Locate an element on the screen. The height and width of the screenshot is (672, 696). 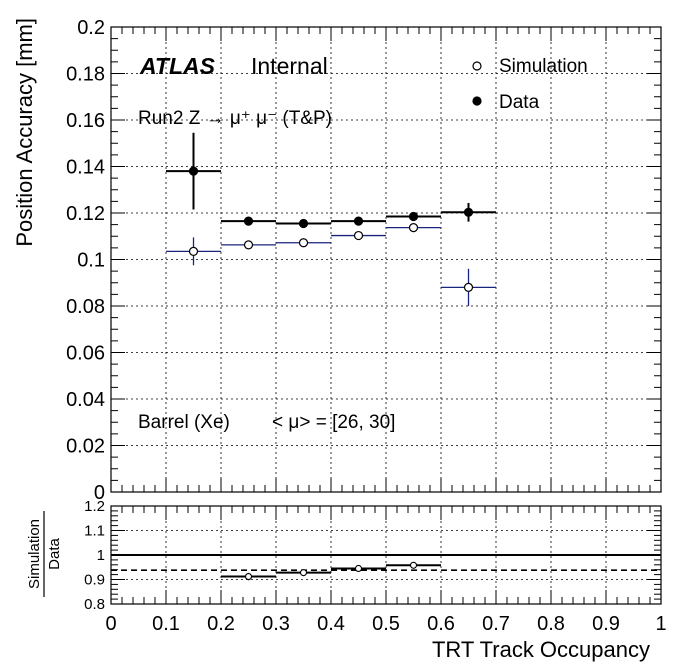
region-label: Barrel (Xe) is located at coordinates (184, 422).